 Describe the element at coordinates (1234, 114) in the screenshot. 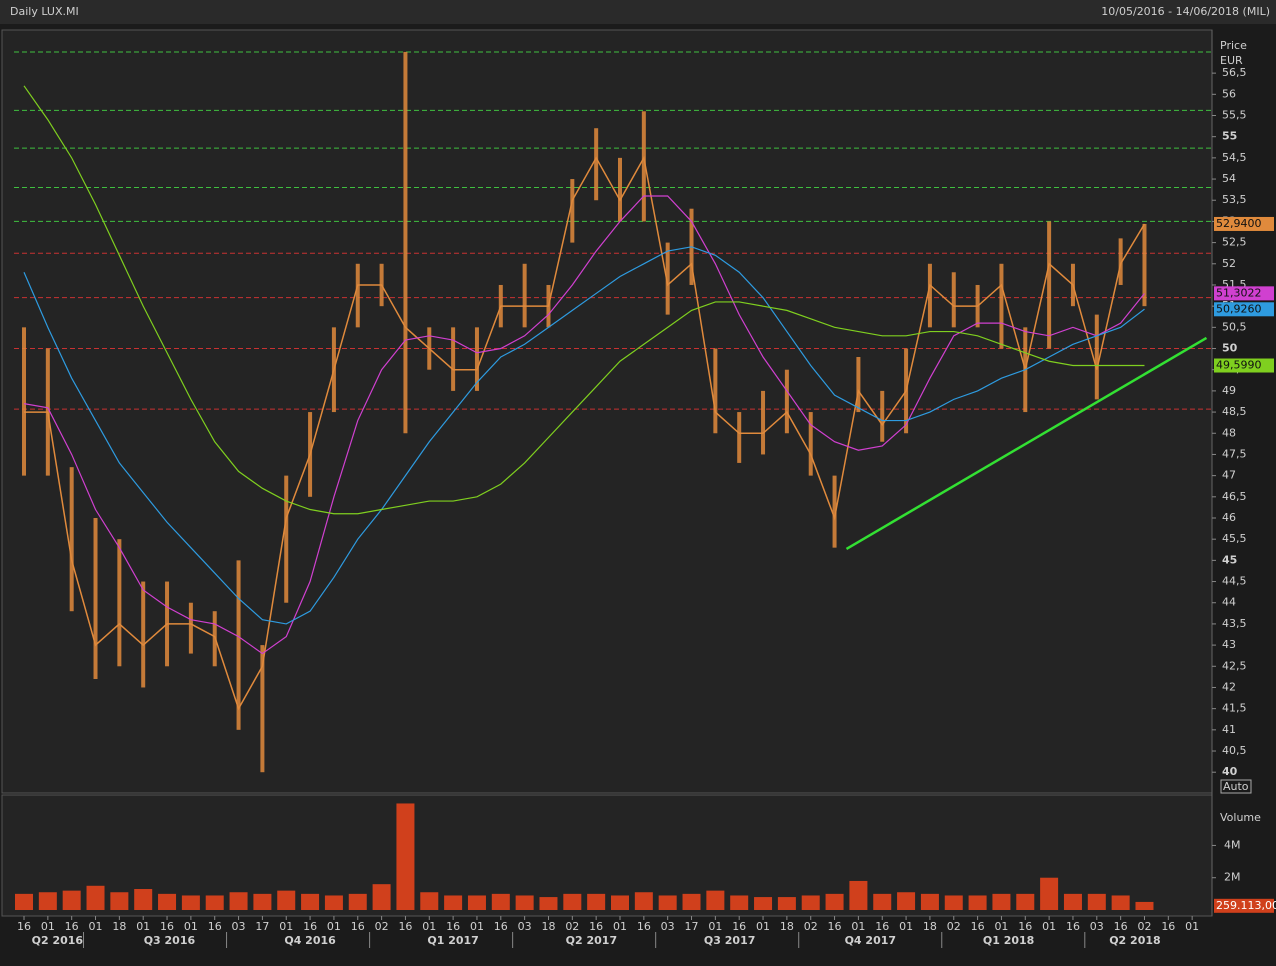

I see `y-tick-label: 55,5` at that location.